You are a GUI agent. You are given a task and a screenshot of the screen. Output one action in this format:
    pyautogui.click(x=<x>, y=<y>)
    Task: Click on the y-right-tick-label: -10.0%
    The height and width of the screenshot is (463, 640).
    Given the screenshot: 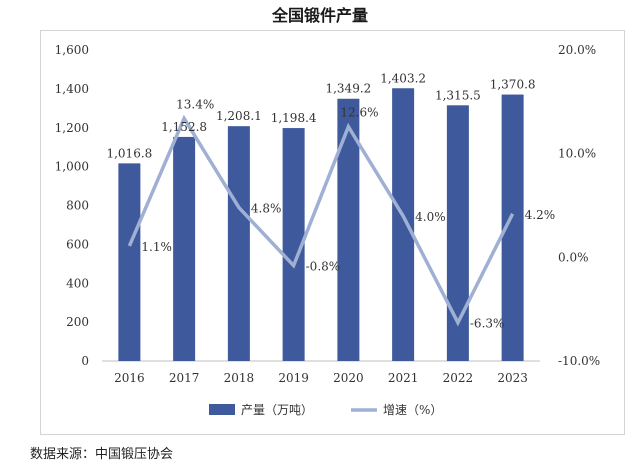 What is the action you would take?
    pyautogui.click(x=579, y=361)
    